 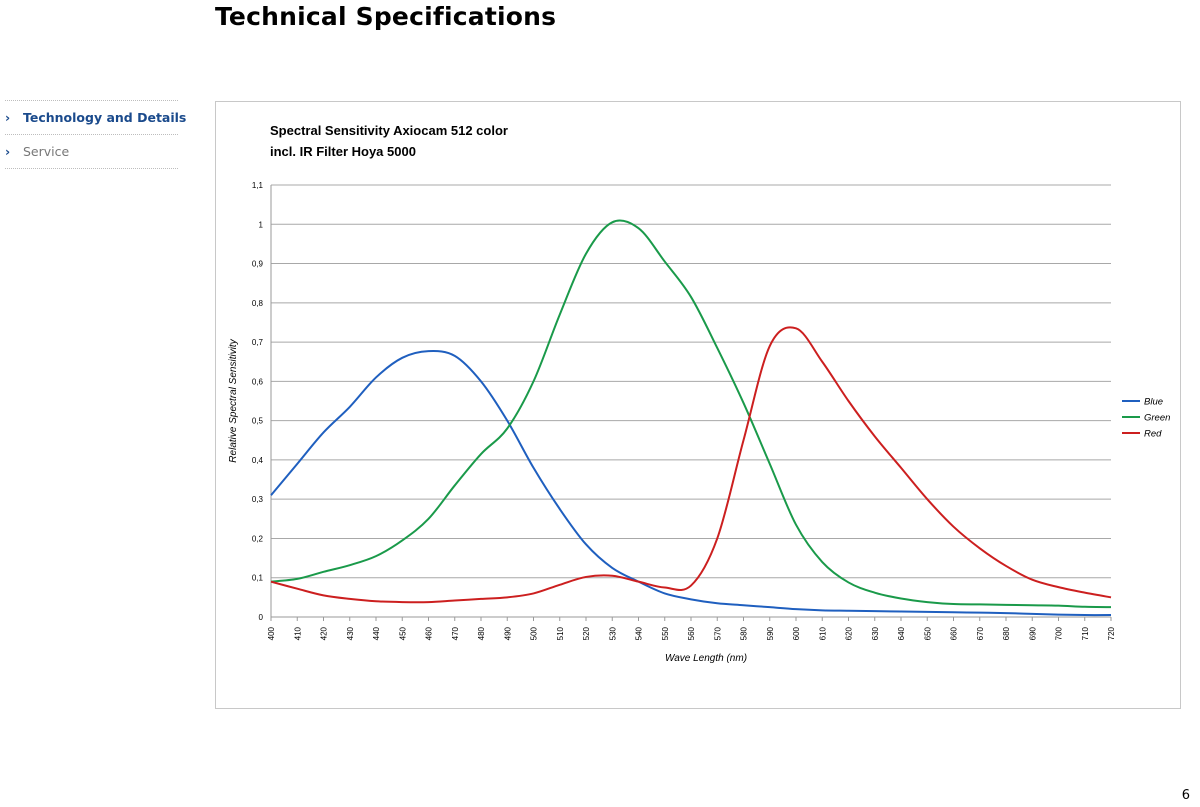 I want to click on x-tick-label: 610, so click(x=822, y=633).